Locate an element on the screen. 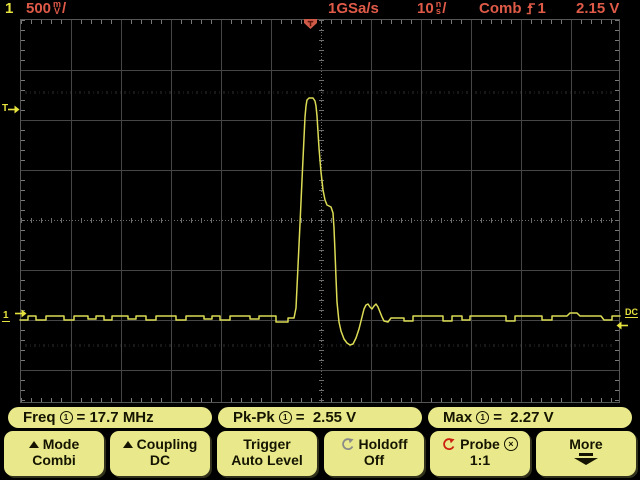  measurement-pkpk: Pk-Pk 1 = 2.55 V is located at coordinates (320, 417).